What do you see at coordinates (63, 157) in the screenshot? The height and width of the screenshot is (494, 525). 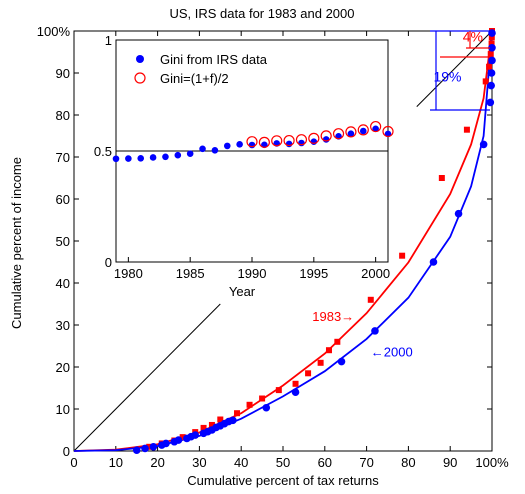 I see `y-tick-label: 70` at bounding box center [63, 157].